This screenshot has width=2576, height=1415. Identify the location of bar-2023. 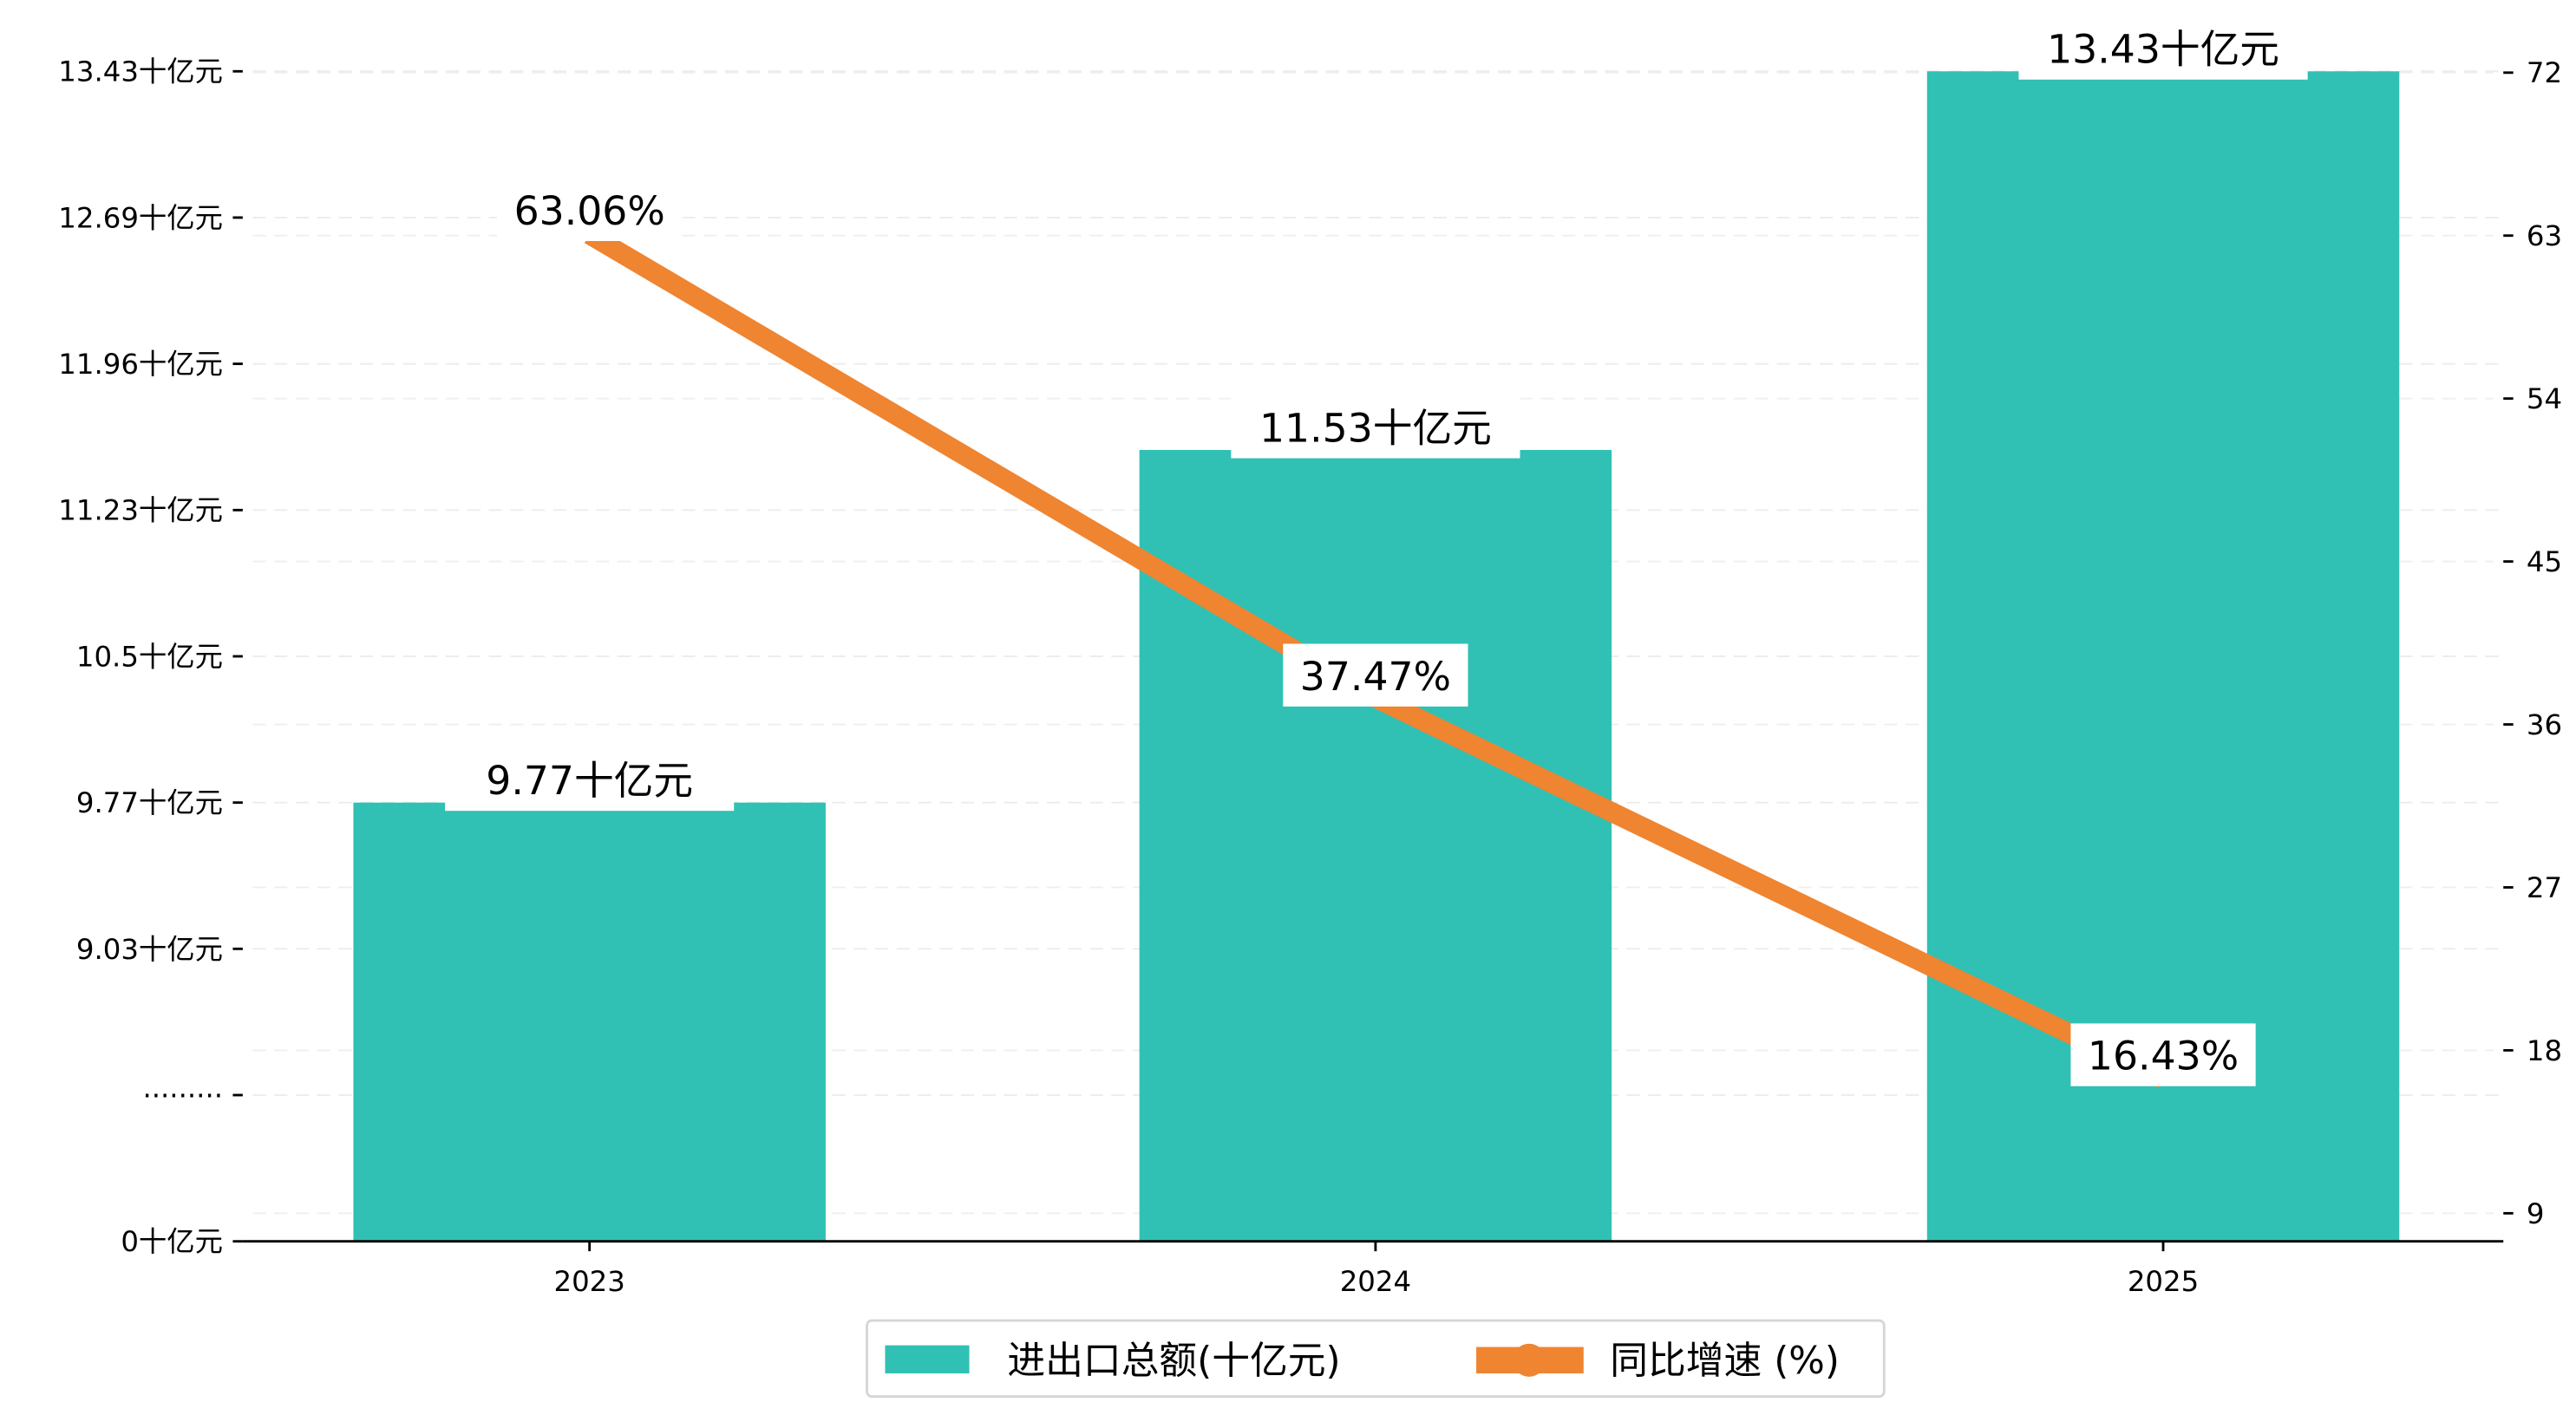
(589, 1022).